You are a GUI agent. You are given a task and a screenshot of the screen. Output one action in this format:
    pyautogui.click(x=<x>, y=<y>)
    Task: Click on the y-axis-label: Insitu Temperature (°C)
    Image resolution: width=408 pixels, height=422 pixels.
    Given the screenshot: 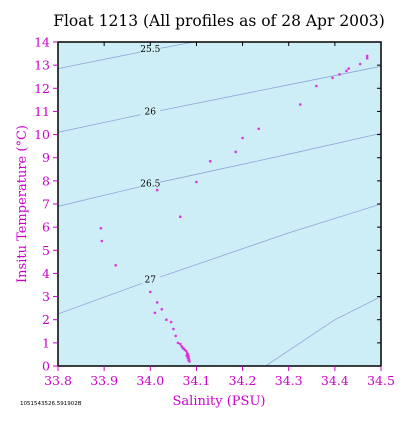 What is the action you would take?
    pyautogui.click(x=22, y=204)
    